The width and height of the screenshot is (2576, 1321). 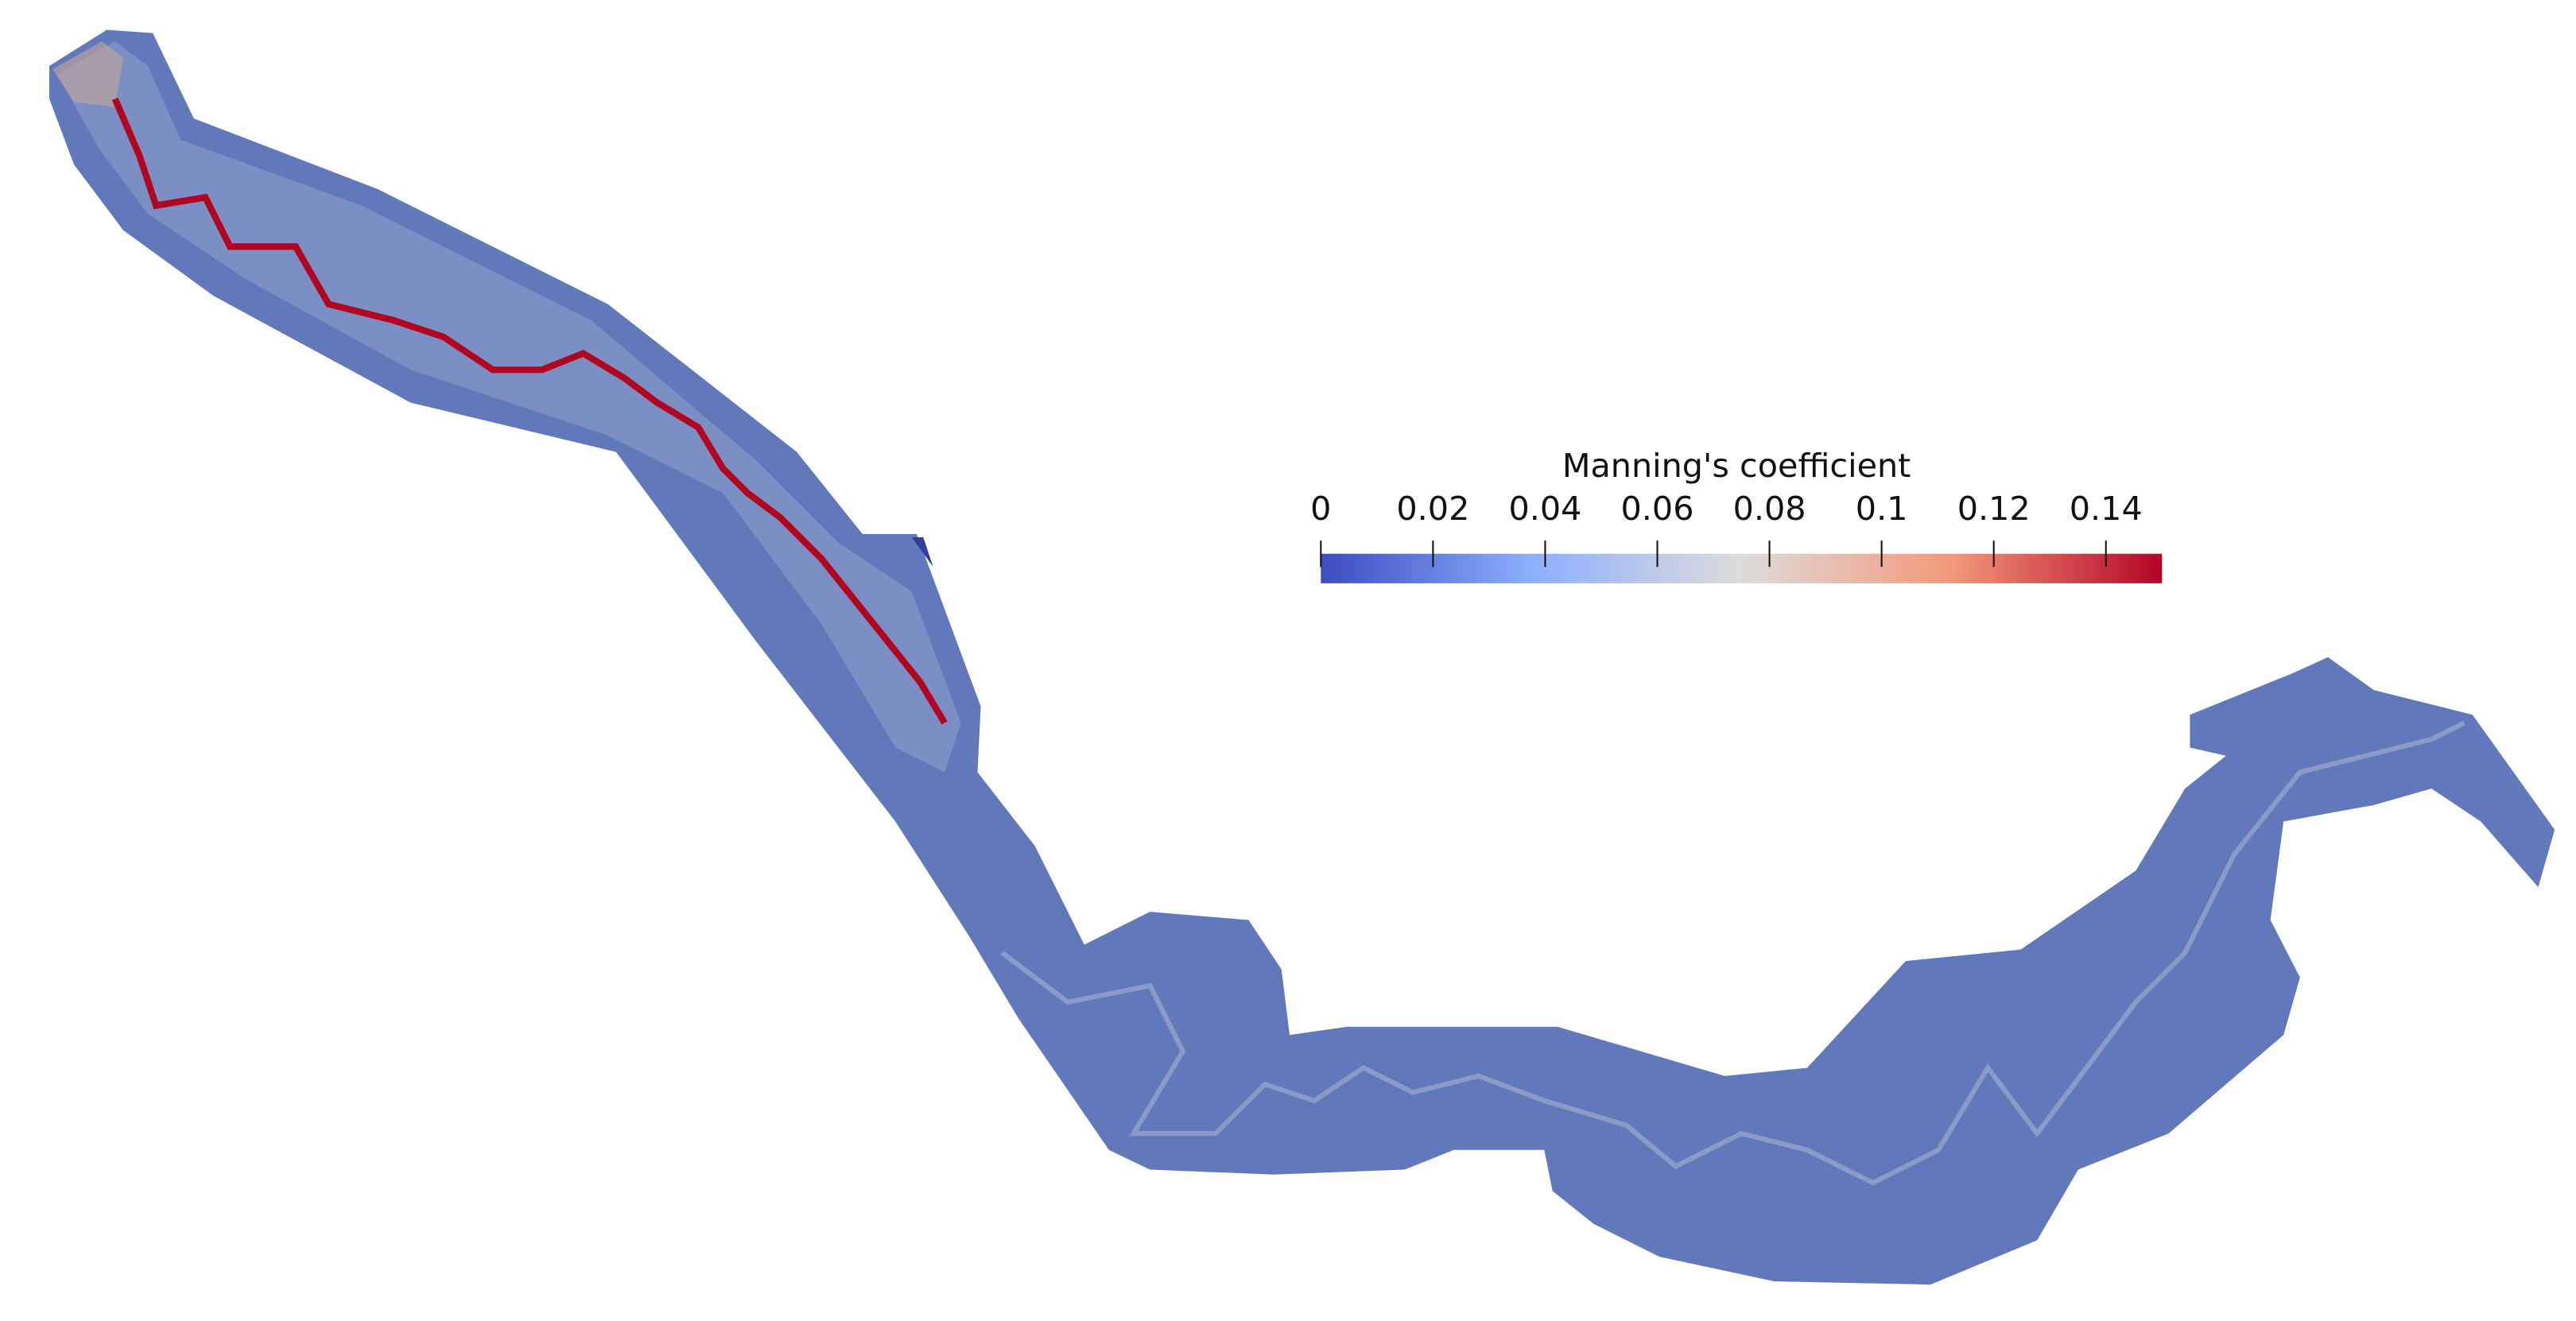 I want to click on tick-label: 0.02, so click(x=1432, y=509).